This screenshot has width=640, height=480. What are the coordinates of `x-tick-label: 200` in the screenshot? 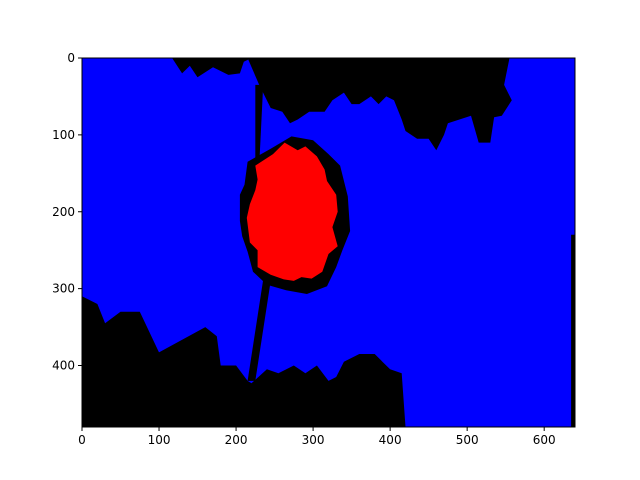 It's located at (236, 440).